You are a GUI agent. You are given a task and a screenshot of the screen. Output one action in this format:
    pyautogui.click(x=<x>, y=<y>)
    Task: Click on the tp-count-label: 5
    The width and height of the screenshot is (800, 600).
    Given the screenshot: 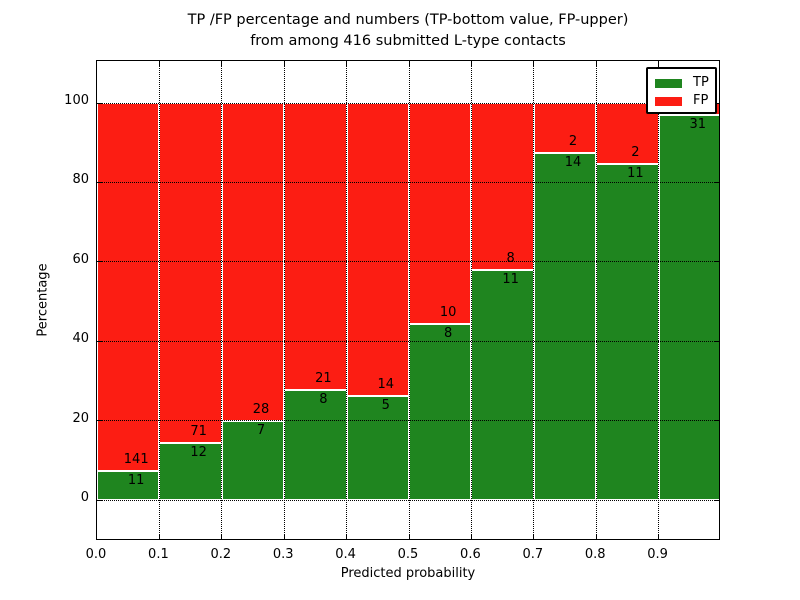 What is the action you would take?
    pyautogui.click(x=385, y=405)
    